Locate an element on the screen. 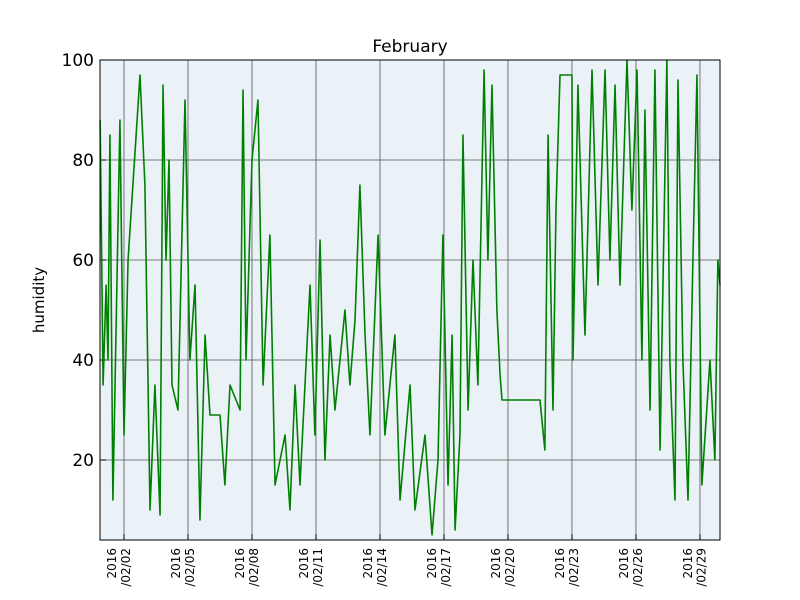 The width and height of the screenshot is (800, 600). x-tick-label: 2016/02/26 is located at coordinates (631, 567).